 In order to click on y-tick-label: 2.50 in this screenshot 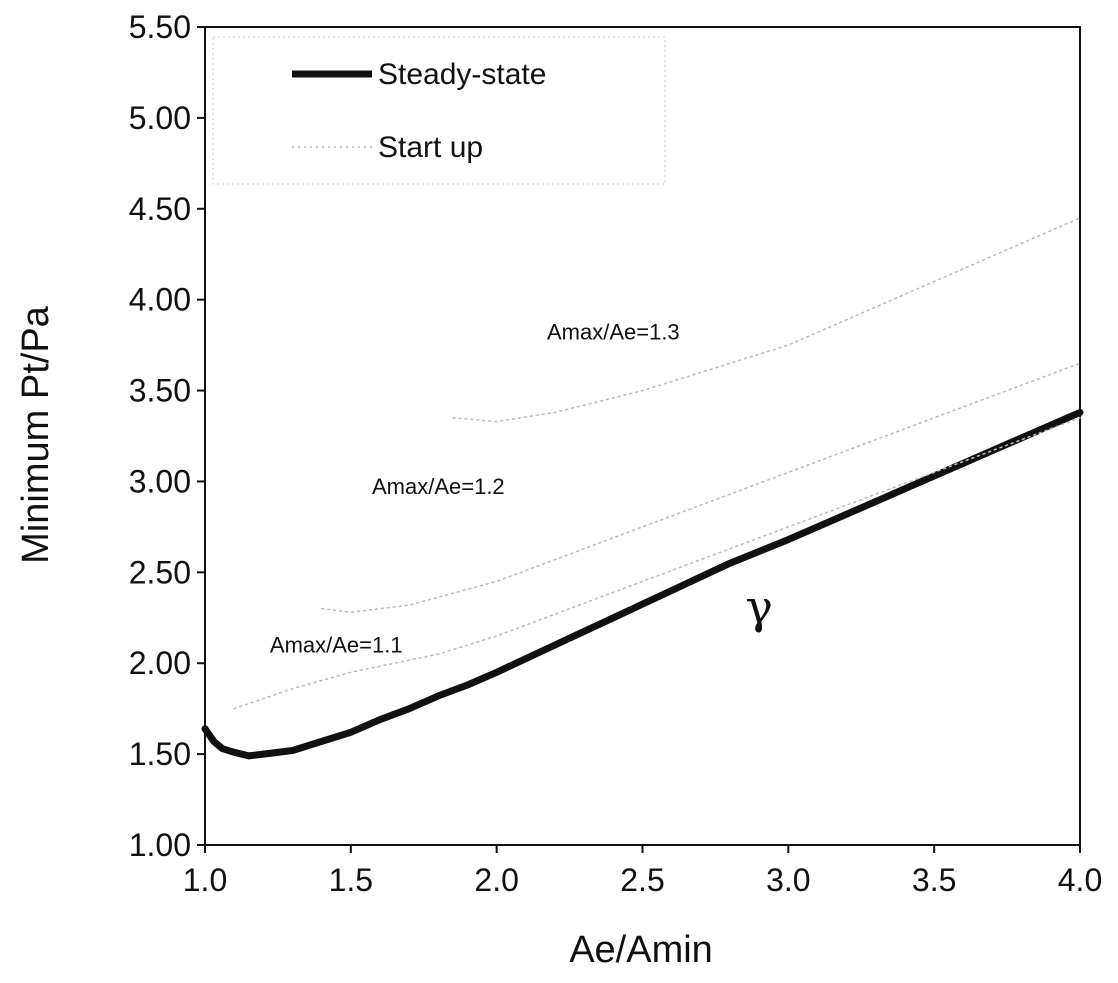, I will do `click(160, 572)`.